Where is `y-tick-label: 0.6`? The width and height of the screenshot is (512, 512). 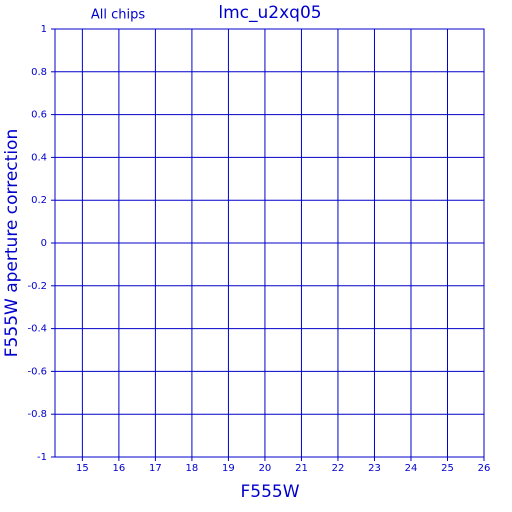
y-tick-label: 0.6 is located at coordinates (39, 115).